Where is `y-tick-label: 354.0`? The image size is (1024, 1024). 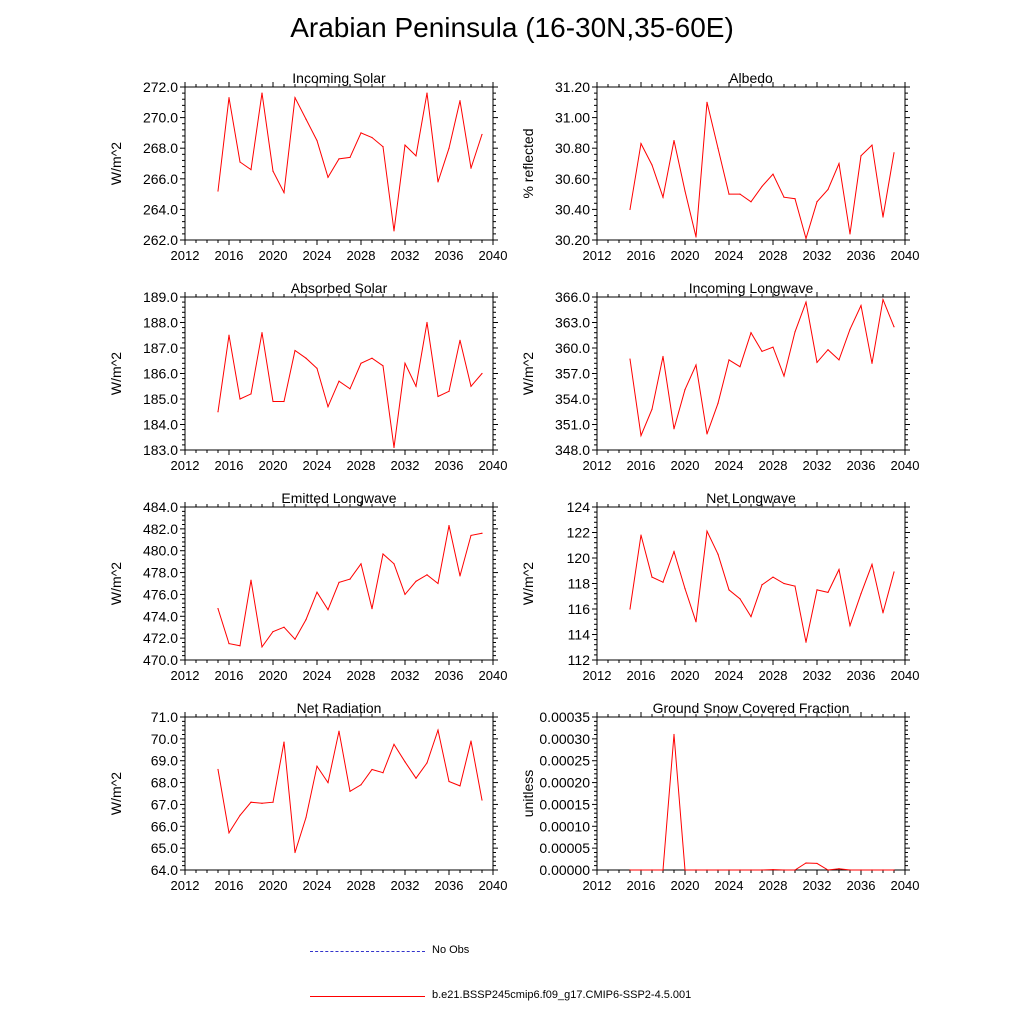
y-tick-label: 354.0 is located at coordinates (572, 399).